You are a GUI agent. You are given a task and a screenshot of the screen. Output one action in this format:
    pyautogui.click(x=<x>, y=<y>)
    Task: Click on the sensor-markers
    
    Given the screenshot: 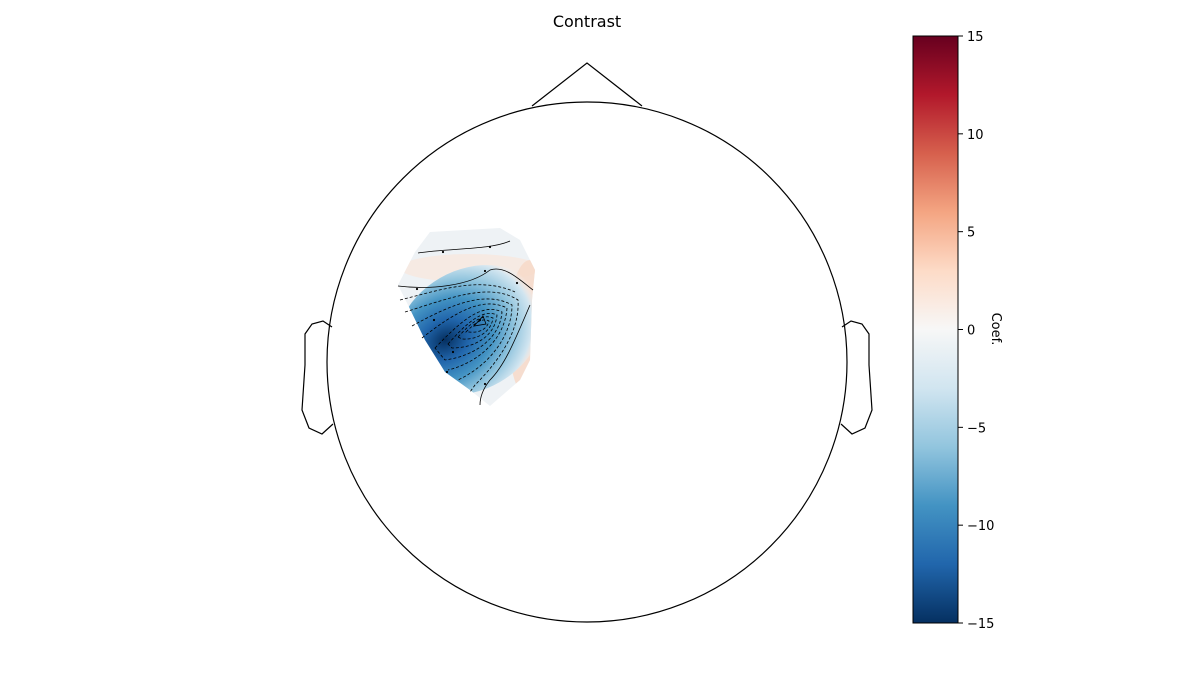 What is the action you would take?
    pyautogui.click(x=467, y=315)
    